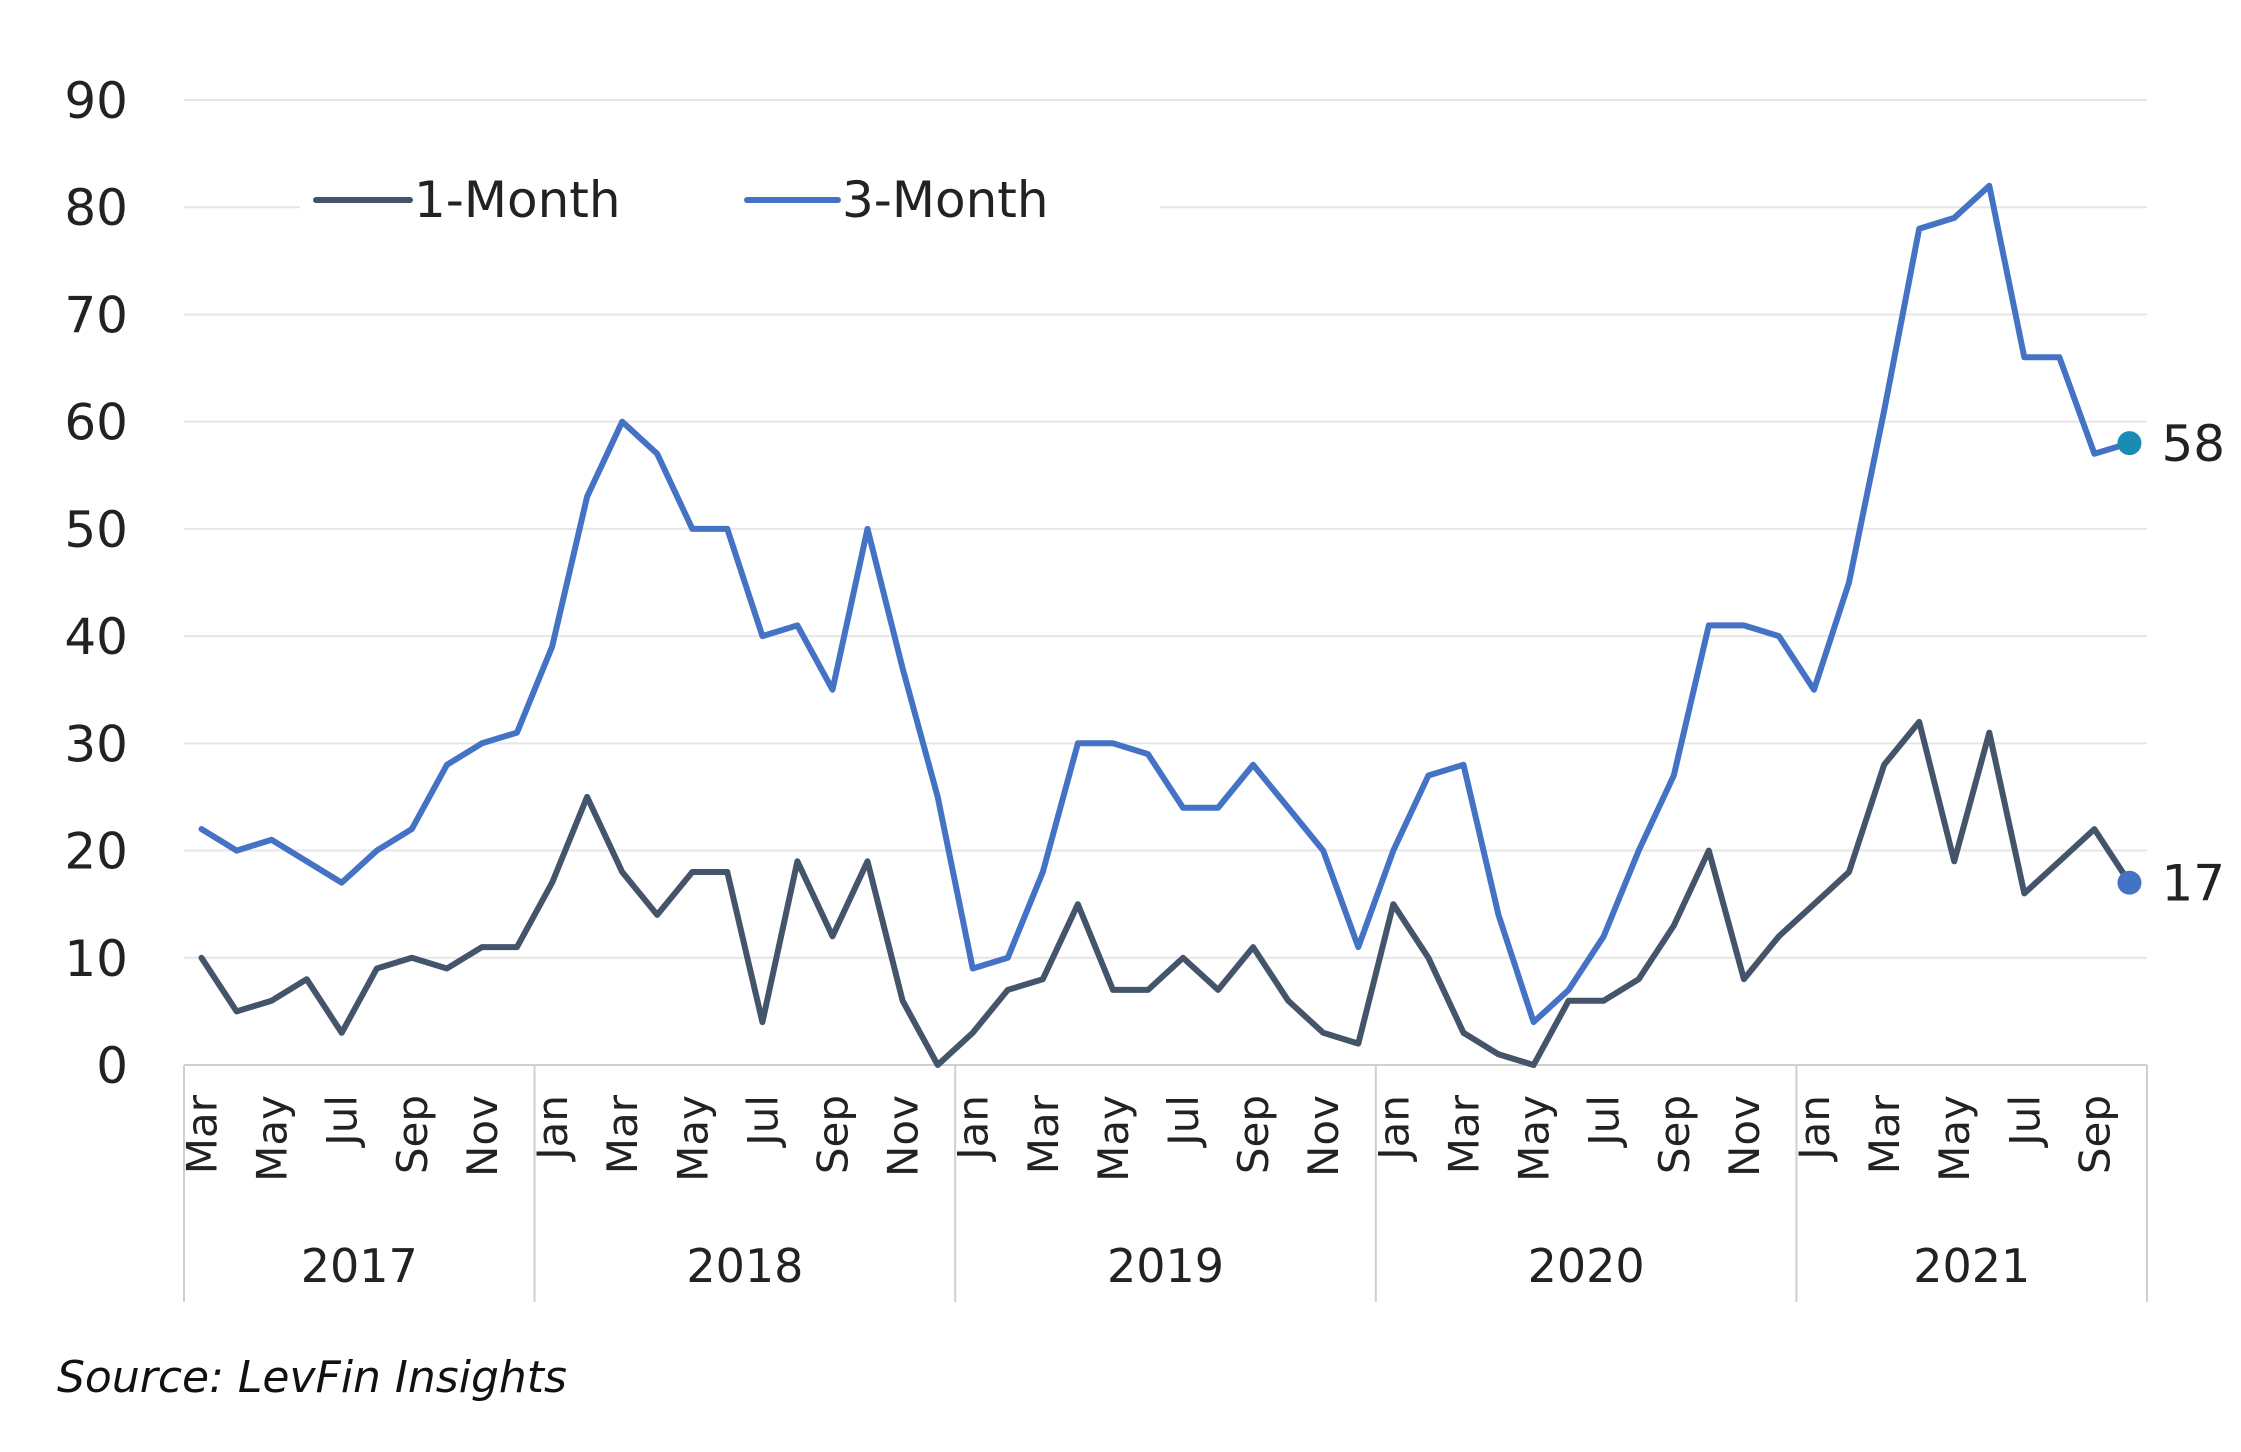 This screenshot has width=2241, height=1452. I want to click on y-tick-label: 90, so click(96, 101).